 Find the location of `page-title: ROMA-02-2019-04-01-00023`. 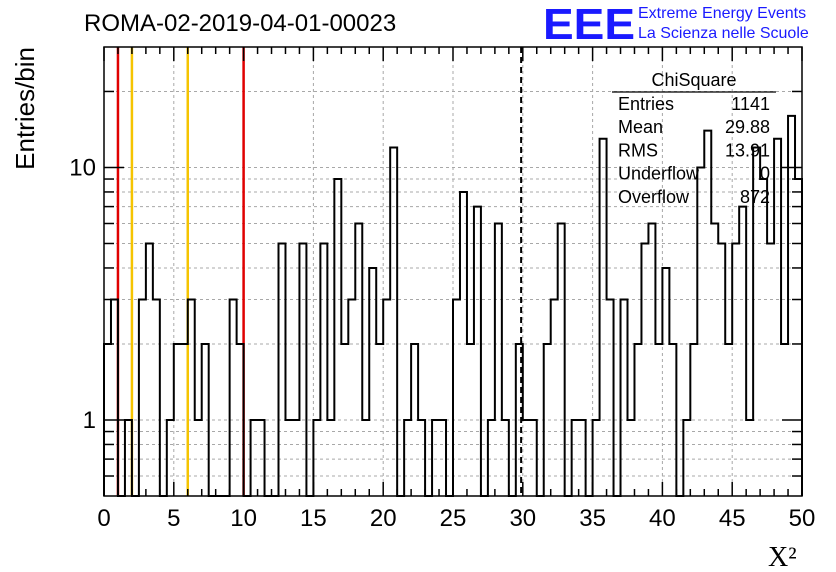

page-title: ROMA-02-2019-04-01-00023 is located at coordinates (240, 23).